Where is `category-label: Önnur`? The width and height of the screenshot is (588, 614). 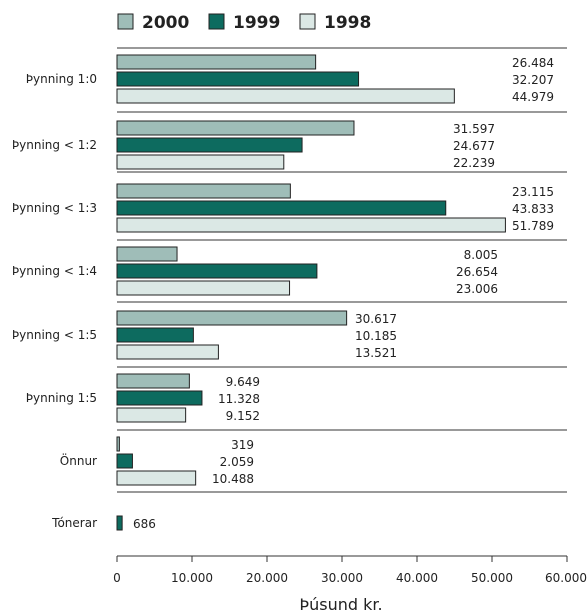 category-label: Önnur is located at coordinates (78, 460).